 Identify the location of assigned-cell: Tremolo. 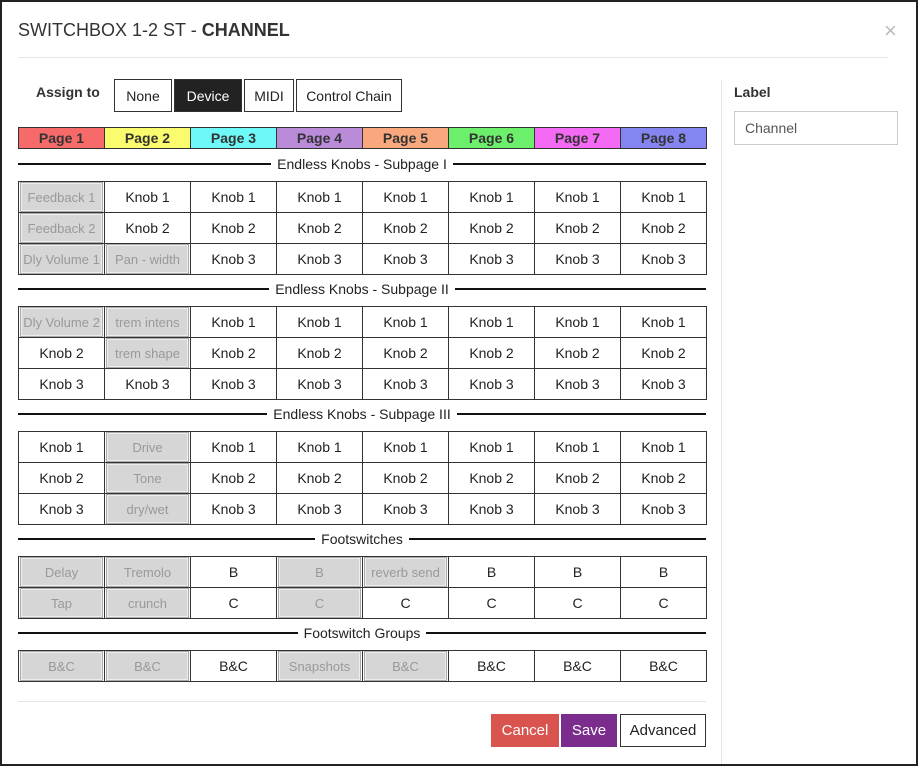
(147, 572).